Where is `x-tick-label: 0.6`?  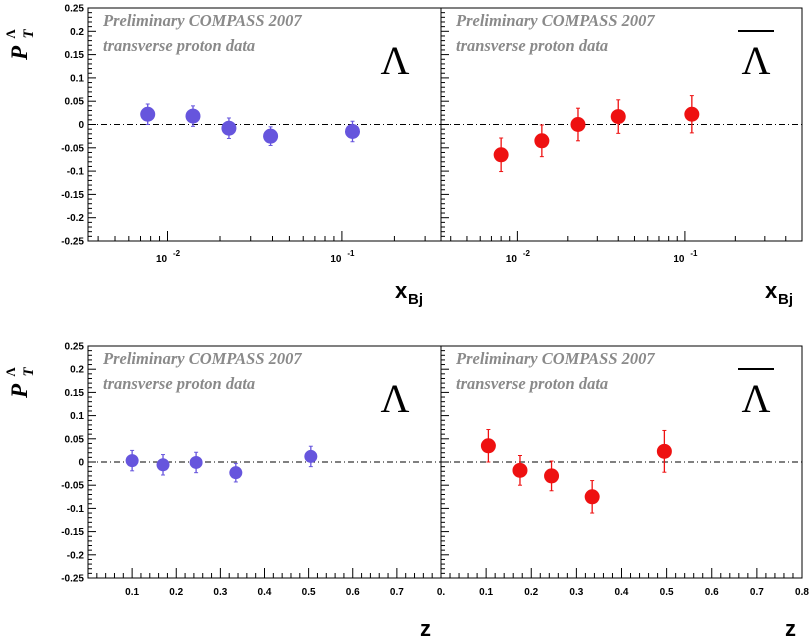
x-tick-label: 0.6 is located at coordinates (353, 592).